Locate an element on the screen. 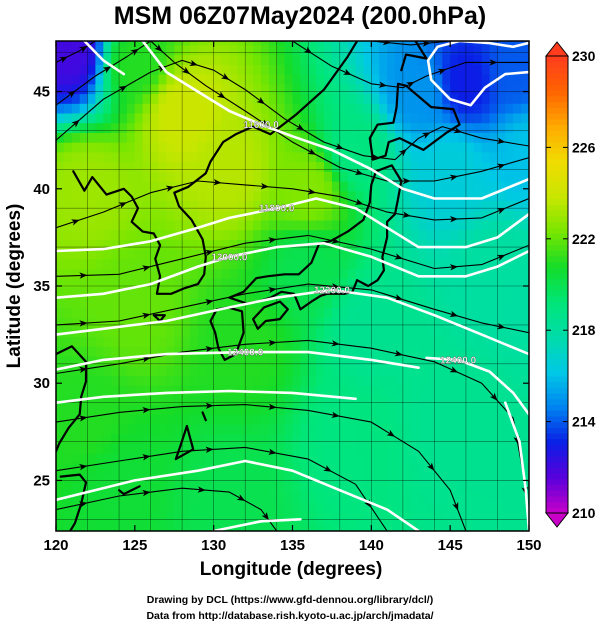 This screenshot has width=599, height=625. x-tick-label: 150 is located at coordinates (528, 545).